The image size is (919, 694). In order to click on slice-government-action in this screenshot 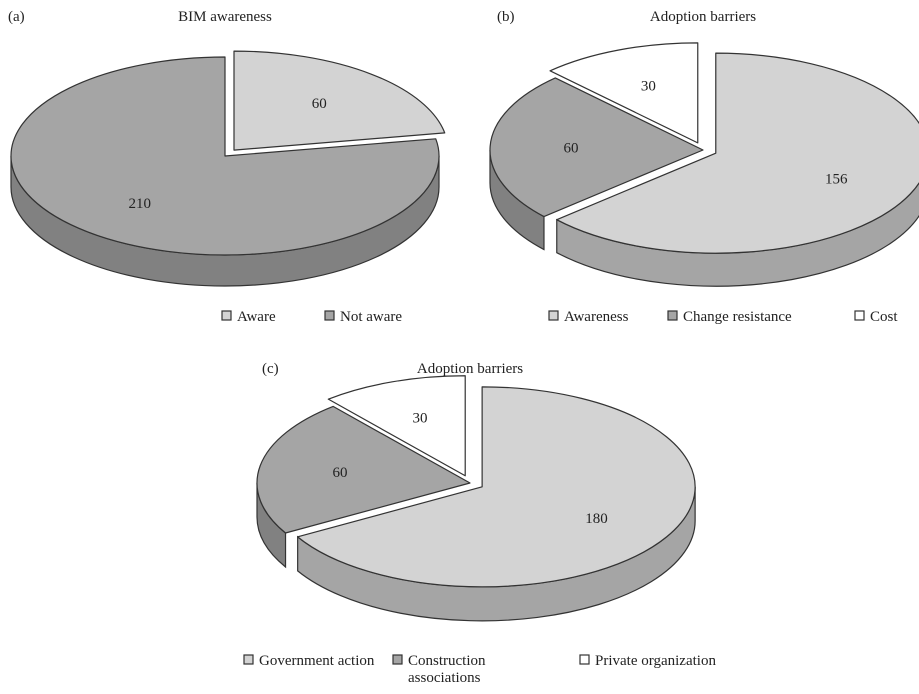, I will do `click(496, 487)`.